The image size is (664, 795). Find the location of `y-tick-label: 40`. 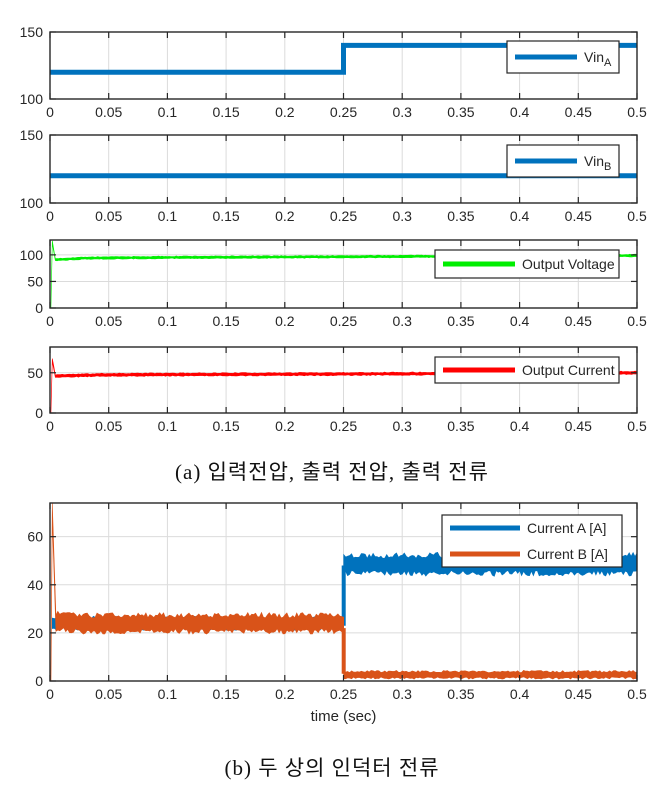

y-tick-label: 40 is located at coordinates (35, 585).